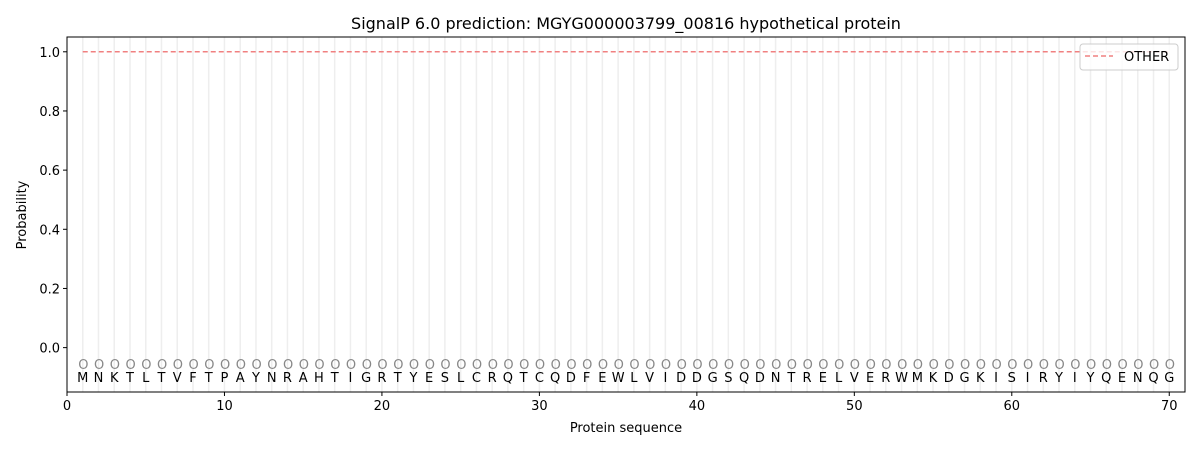 Image resolution: width=1200 pixels, height=454 pixels. What do you see at coordinates (225, 378) in the screenshot?
I see `residue-label: P` at bounding box center [225, 378].